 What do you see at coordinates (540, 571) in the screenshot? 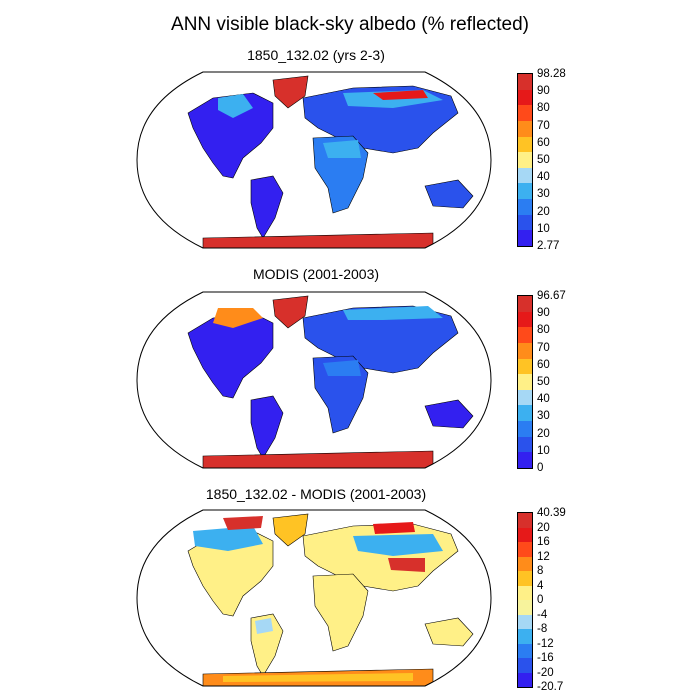
I see `colorbar-tick-label: 8` at bounding box center [540, 571].